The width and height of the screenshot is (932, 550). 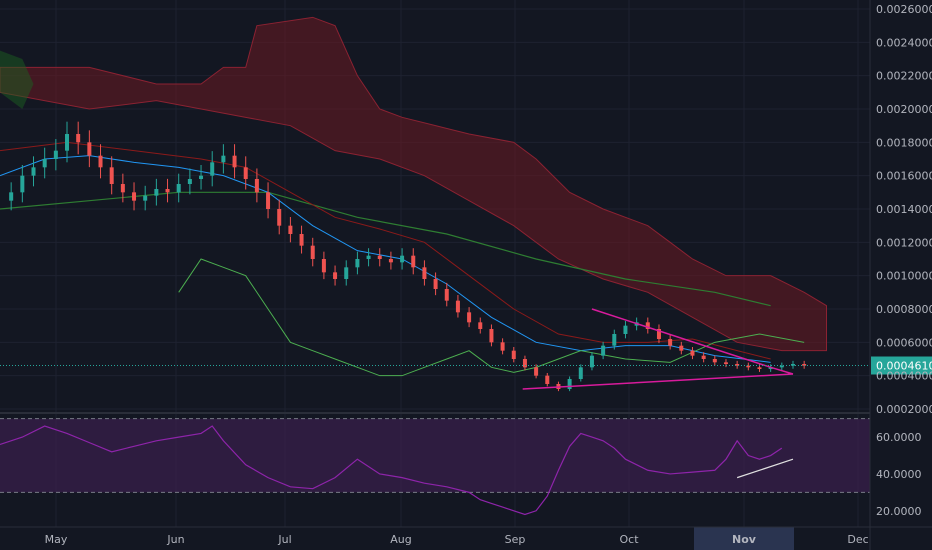 I want to click on price-tick-label: 0.0010000, so click(x=904, y=276).